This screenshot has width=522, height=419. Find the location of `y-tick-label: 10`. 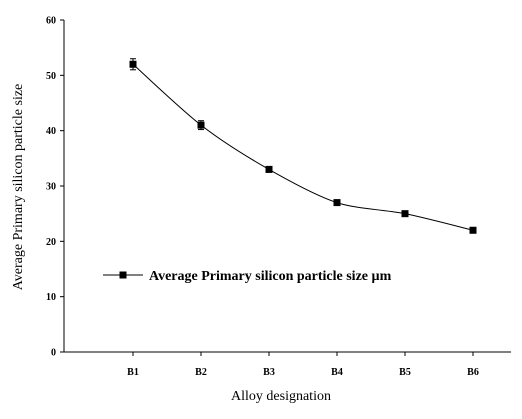

y-tick-label: 10 is located at coordinates (51, 297).